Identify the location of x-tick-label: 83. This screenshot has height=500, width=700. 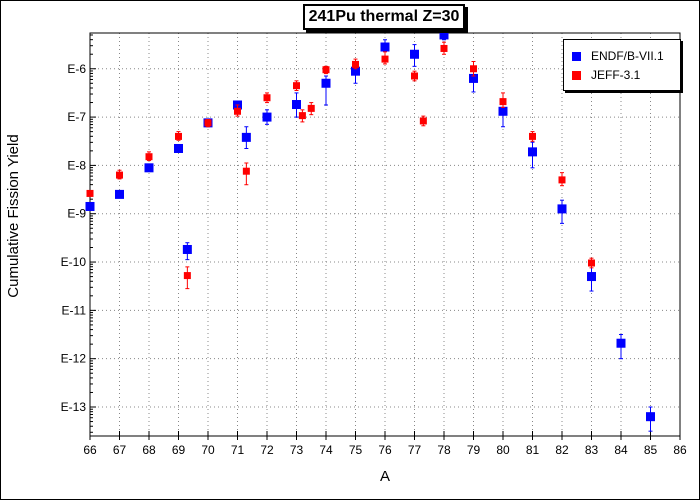
(592, 450).